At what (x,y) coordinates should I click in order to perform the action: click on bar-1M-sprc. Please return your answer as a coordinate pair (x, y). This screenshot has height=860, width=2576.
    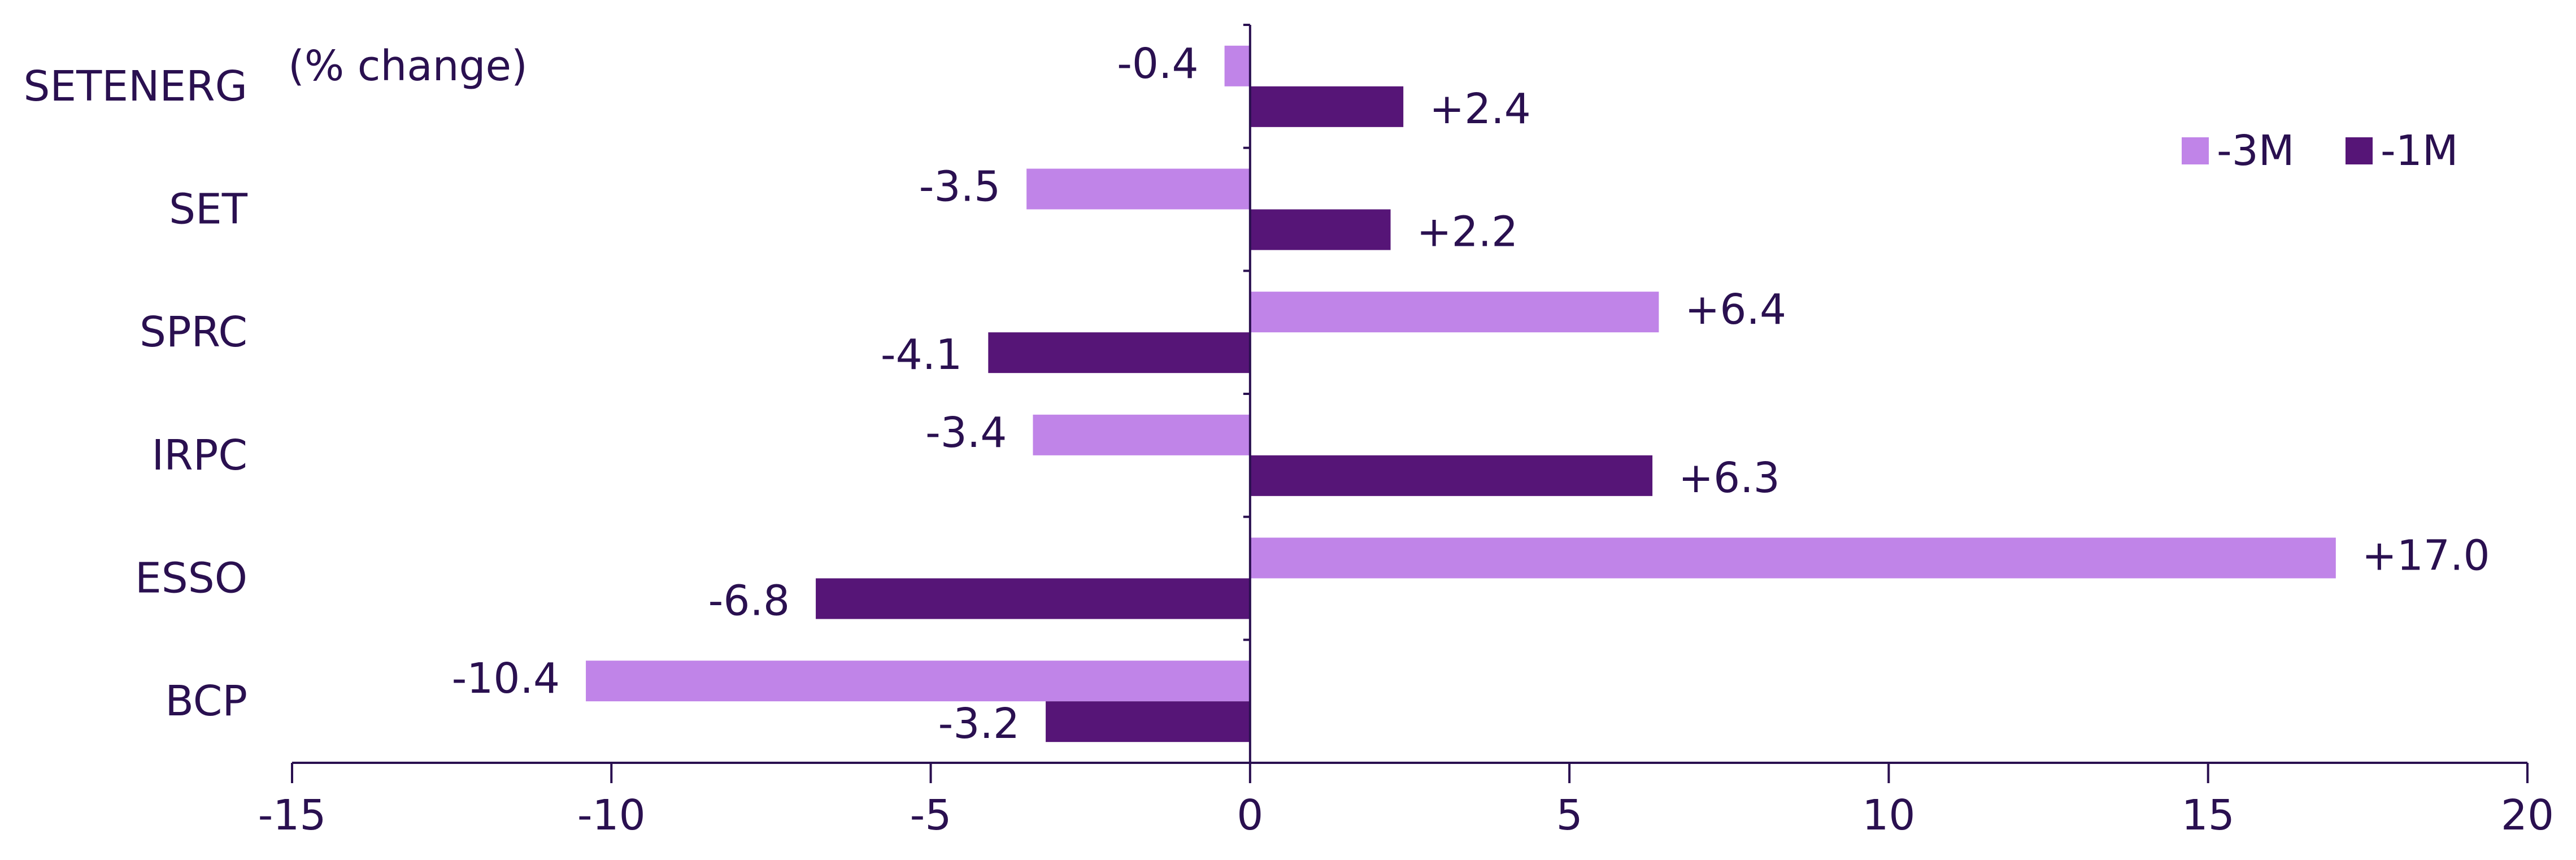
    Looking at the image, I should click on (1119, 352).